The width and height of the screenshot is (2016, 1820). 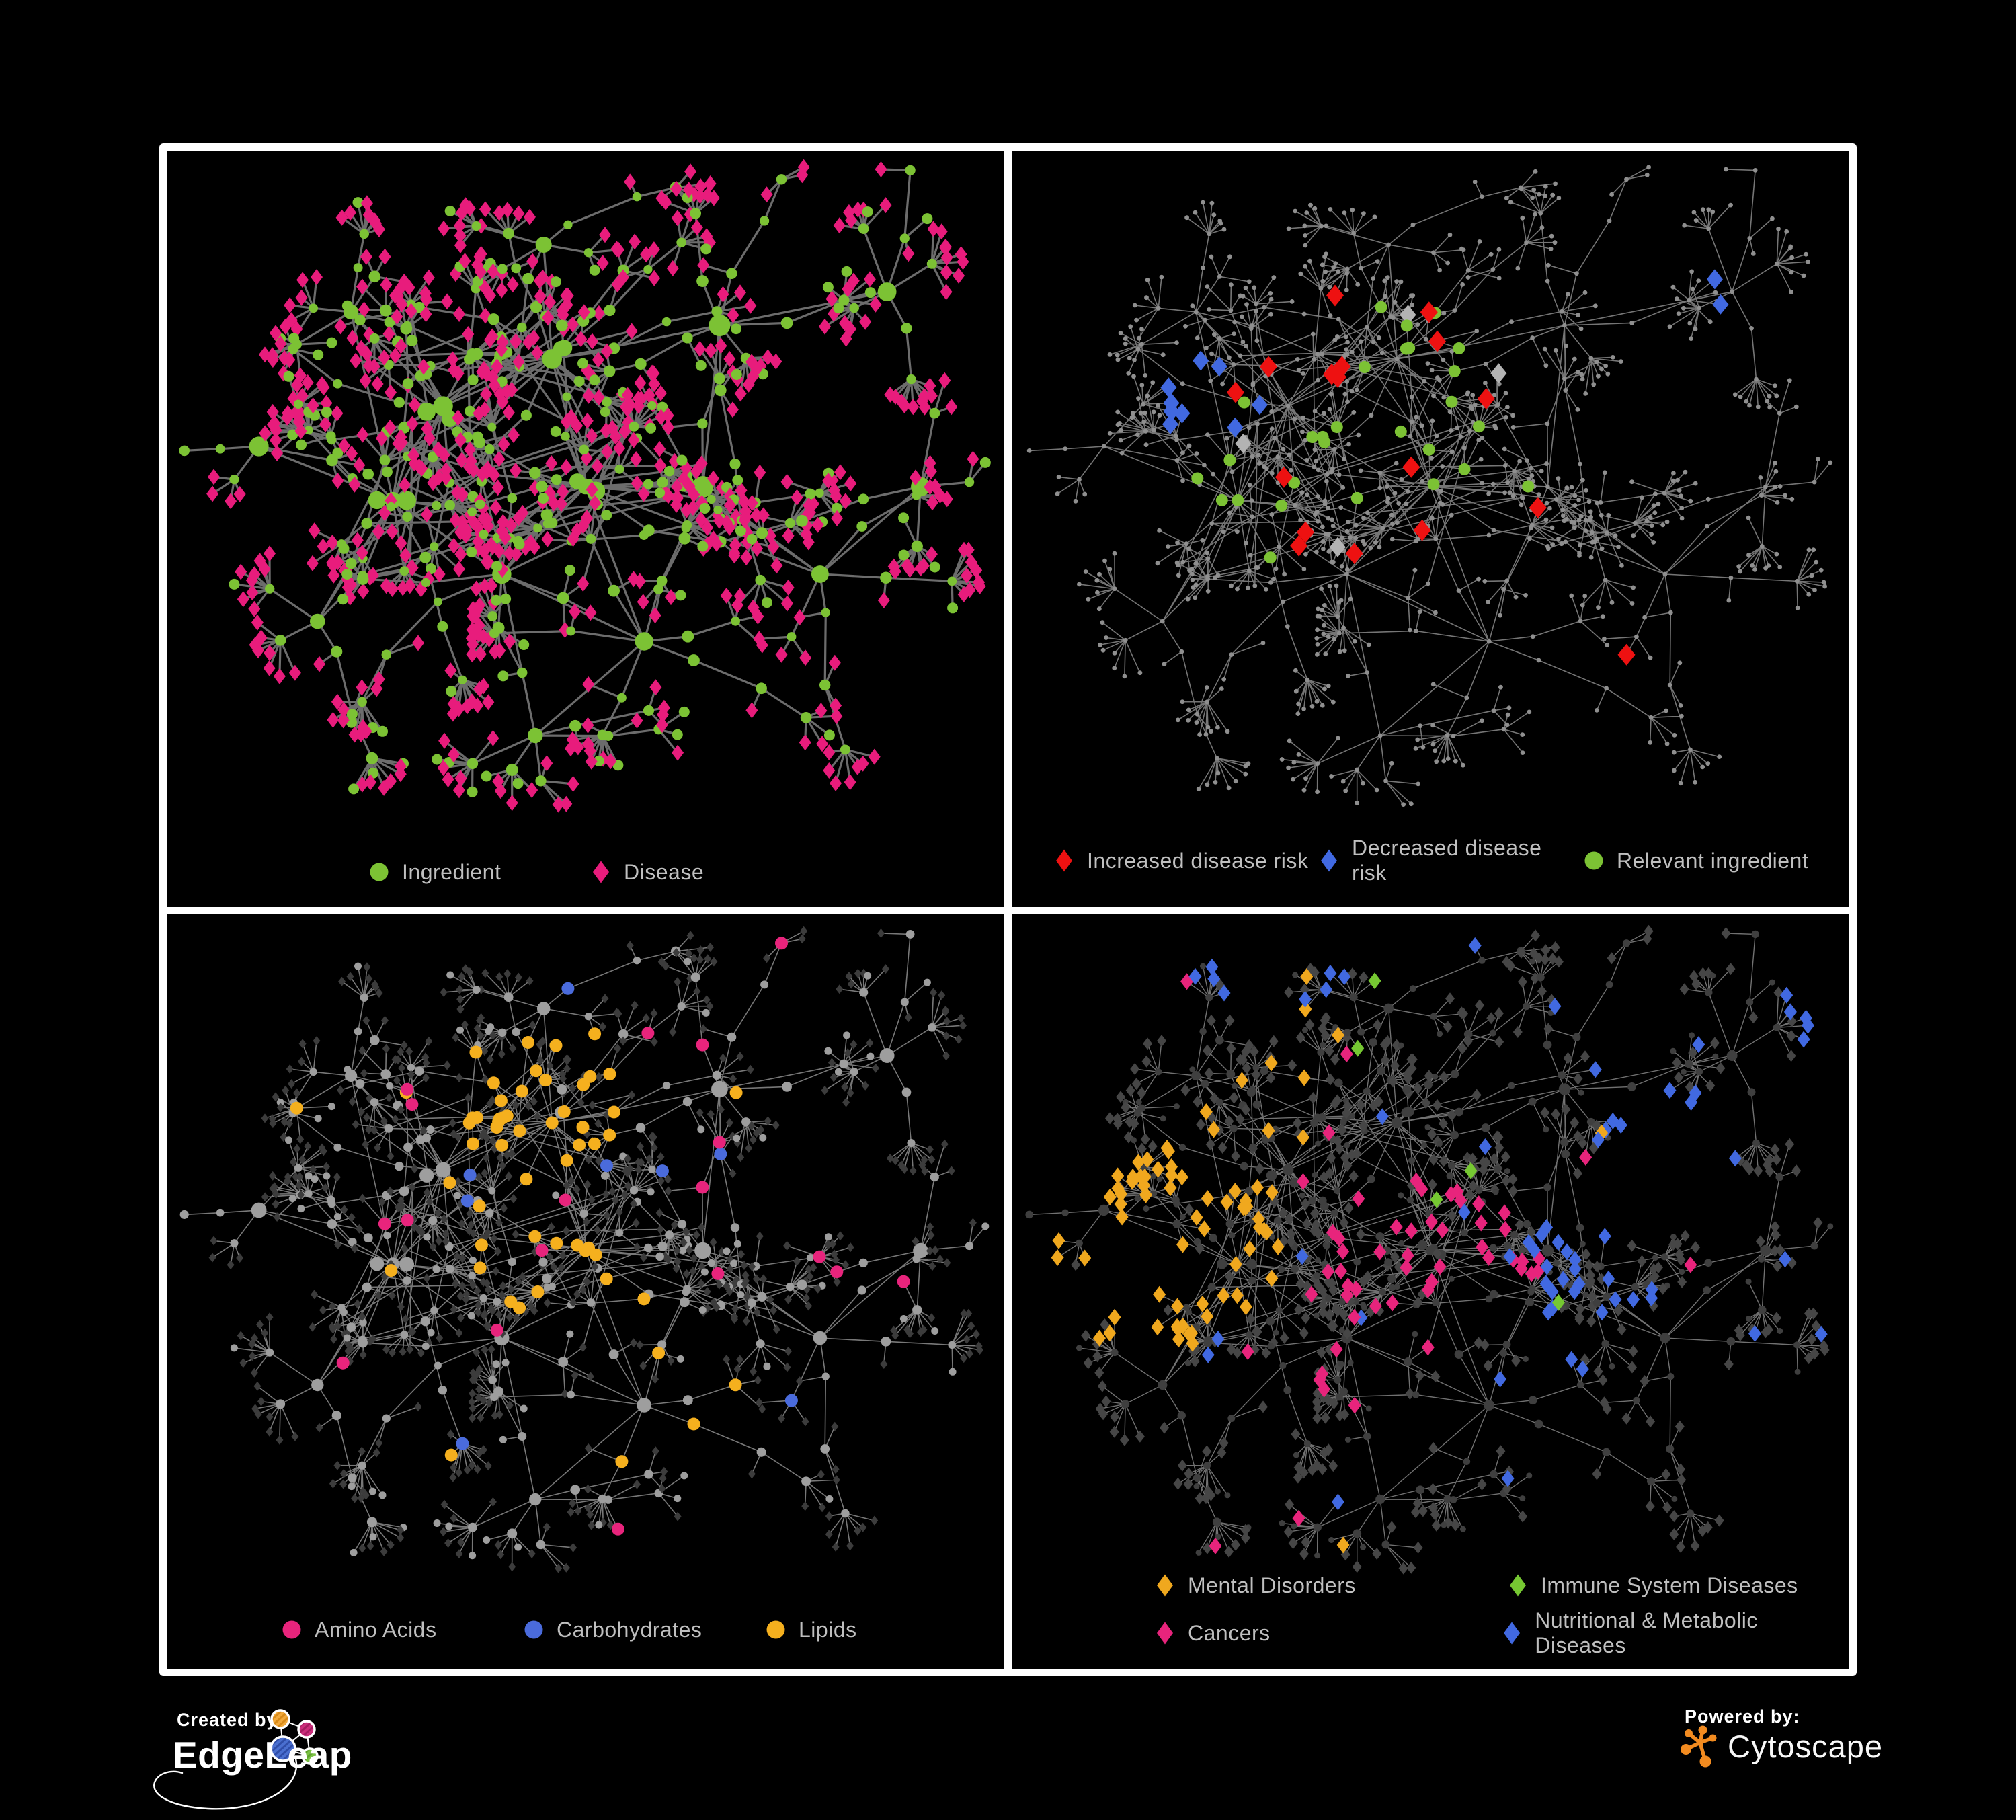 What do you see at coordinates (883, 1629) in the screenshot?
I see `legend-item: Lipids` at bounding box center [883, 1629].